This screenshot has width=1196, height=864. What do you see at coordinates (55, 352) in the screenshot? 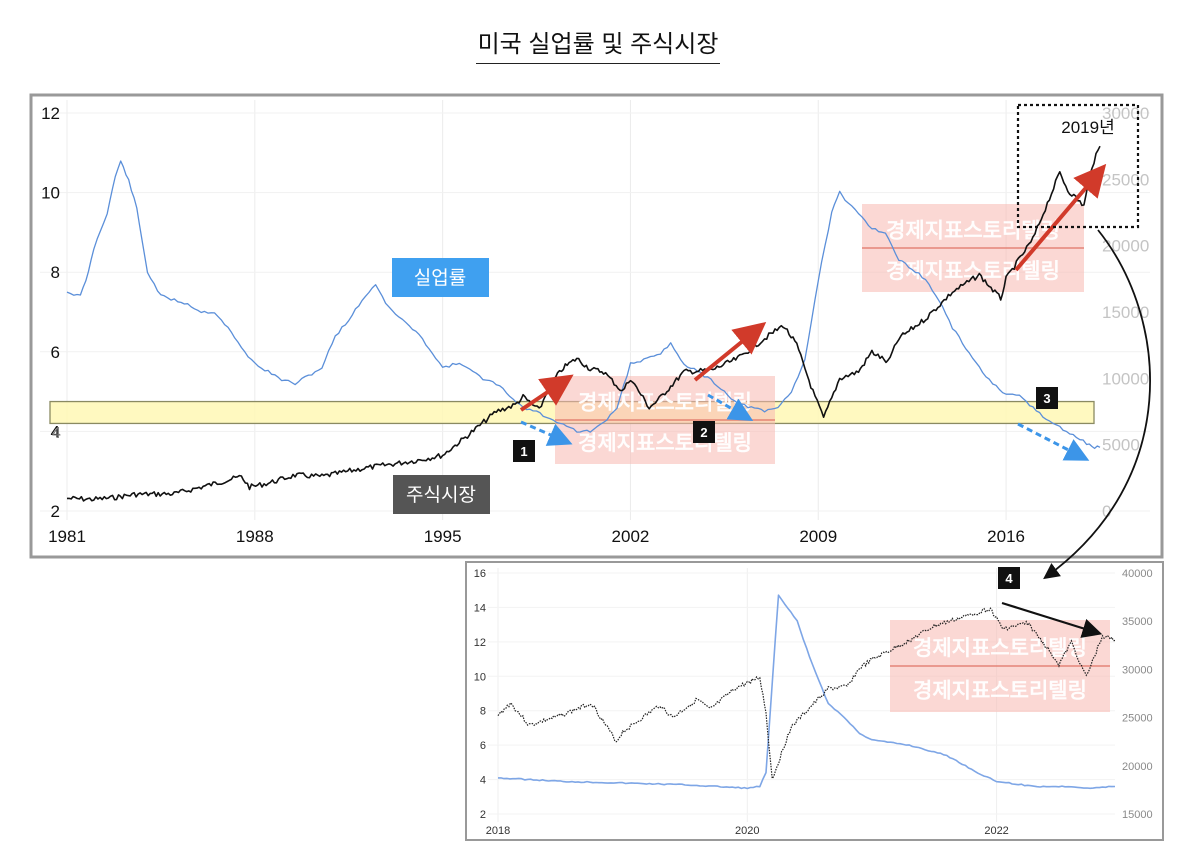
I see `y-left-tick-label: 6` at bounding box center [55, 352].